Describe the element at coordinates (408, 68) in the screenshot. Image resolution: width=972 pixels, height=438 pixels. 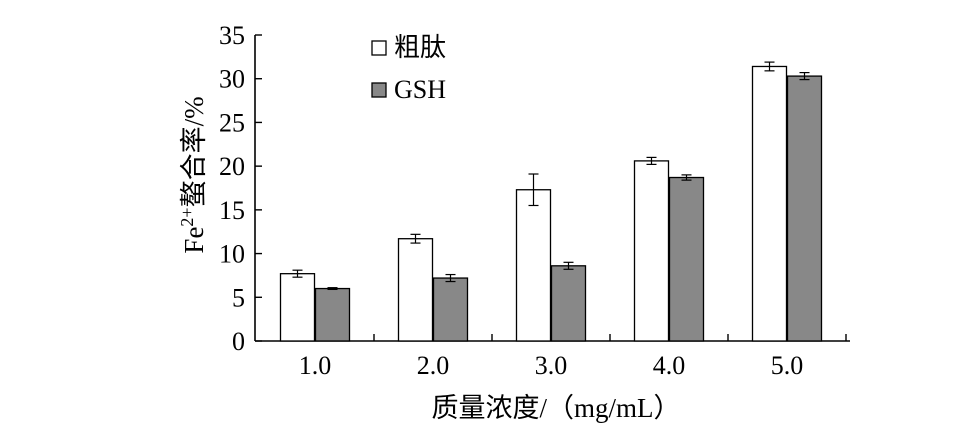
I see `legend: 粗肽 GSH` at that location.